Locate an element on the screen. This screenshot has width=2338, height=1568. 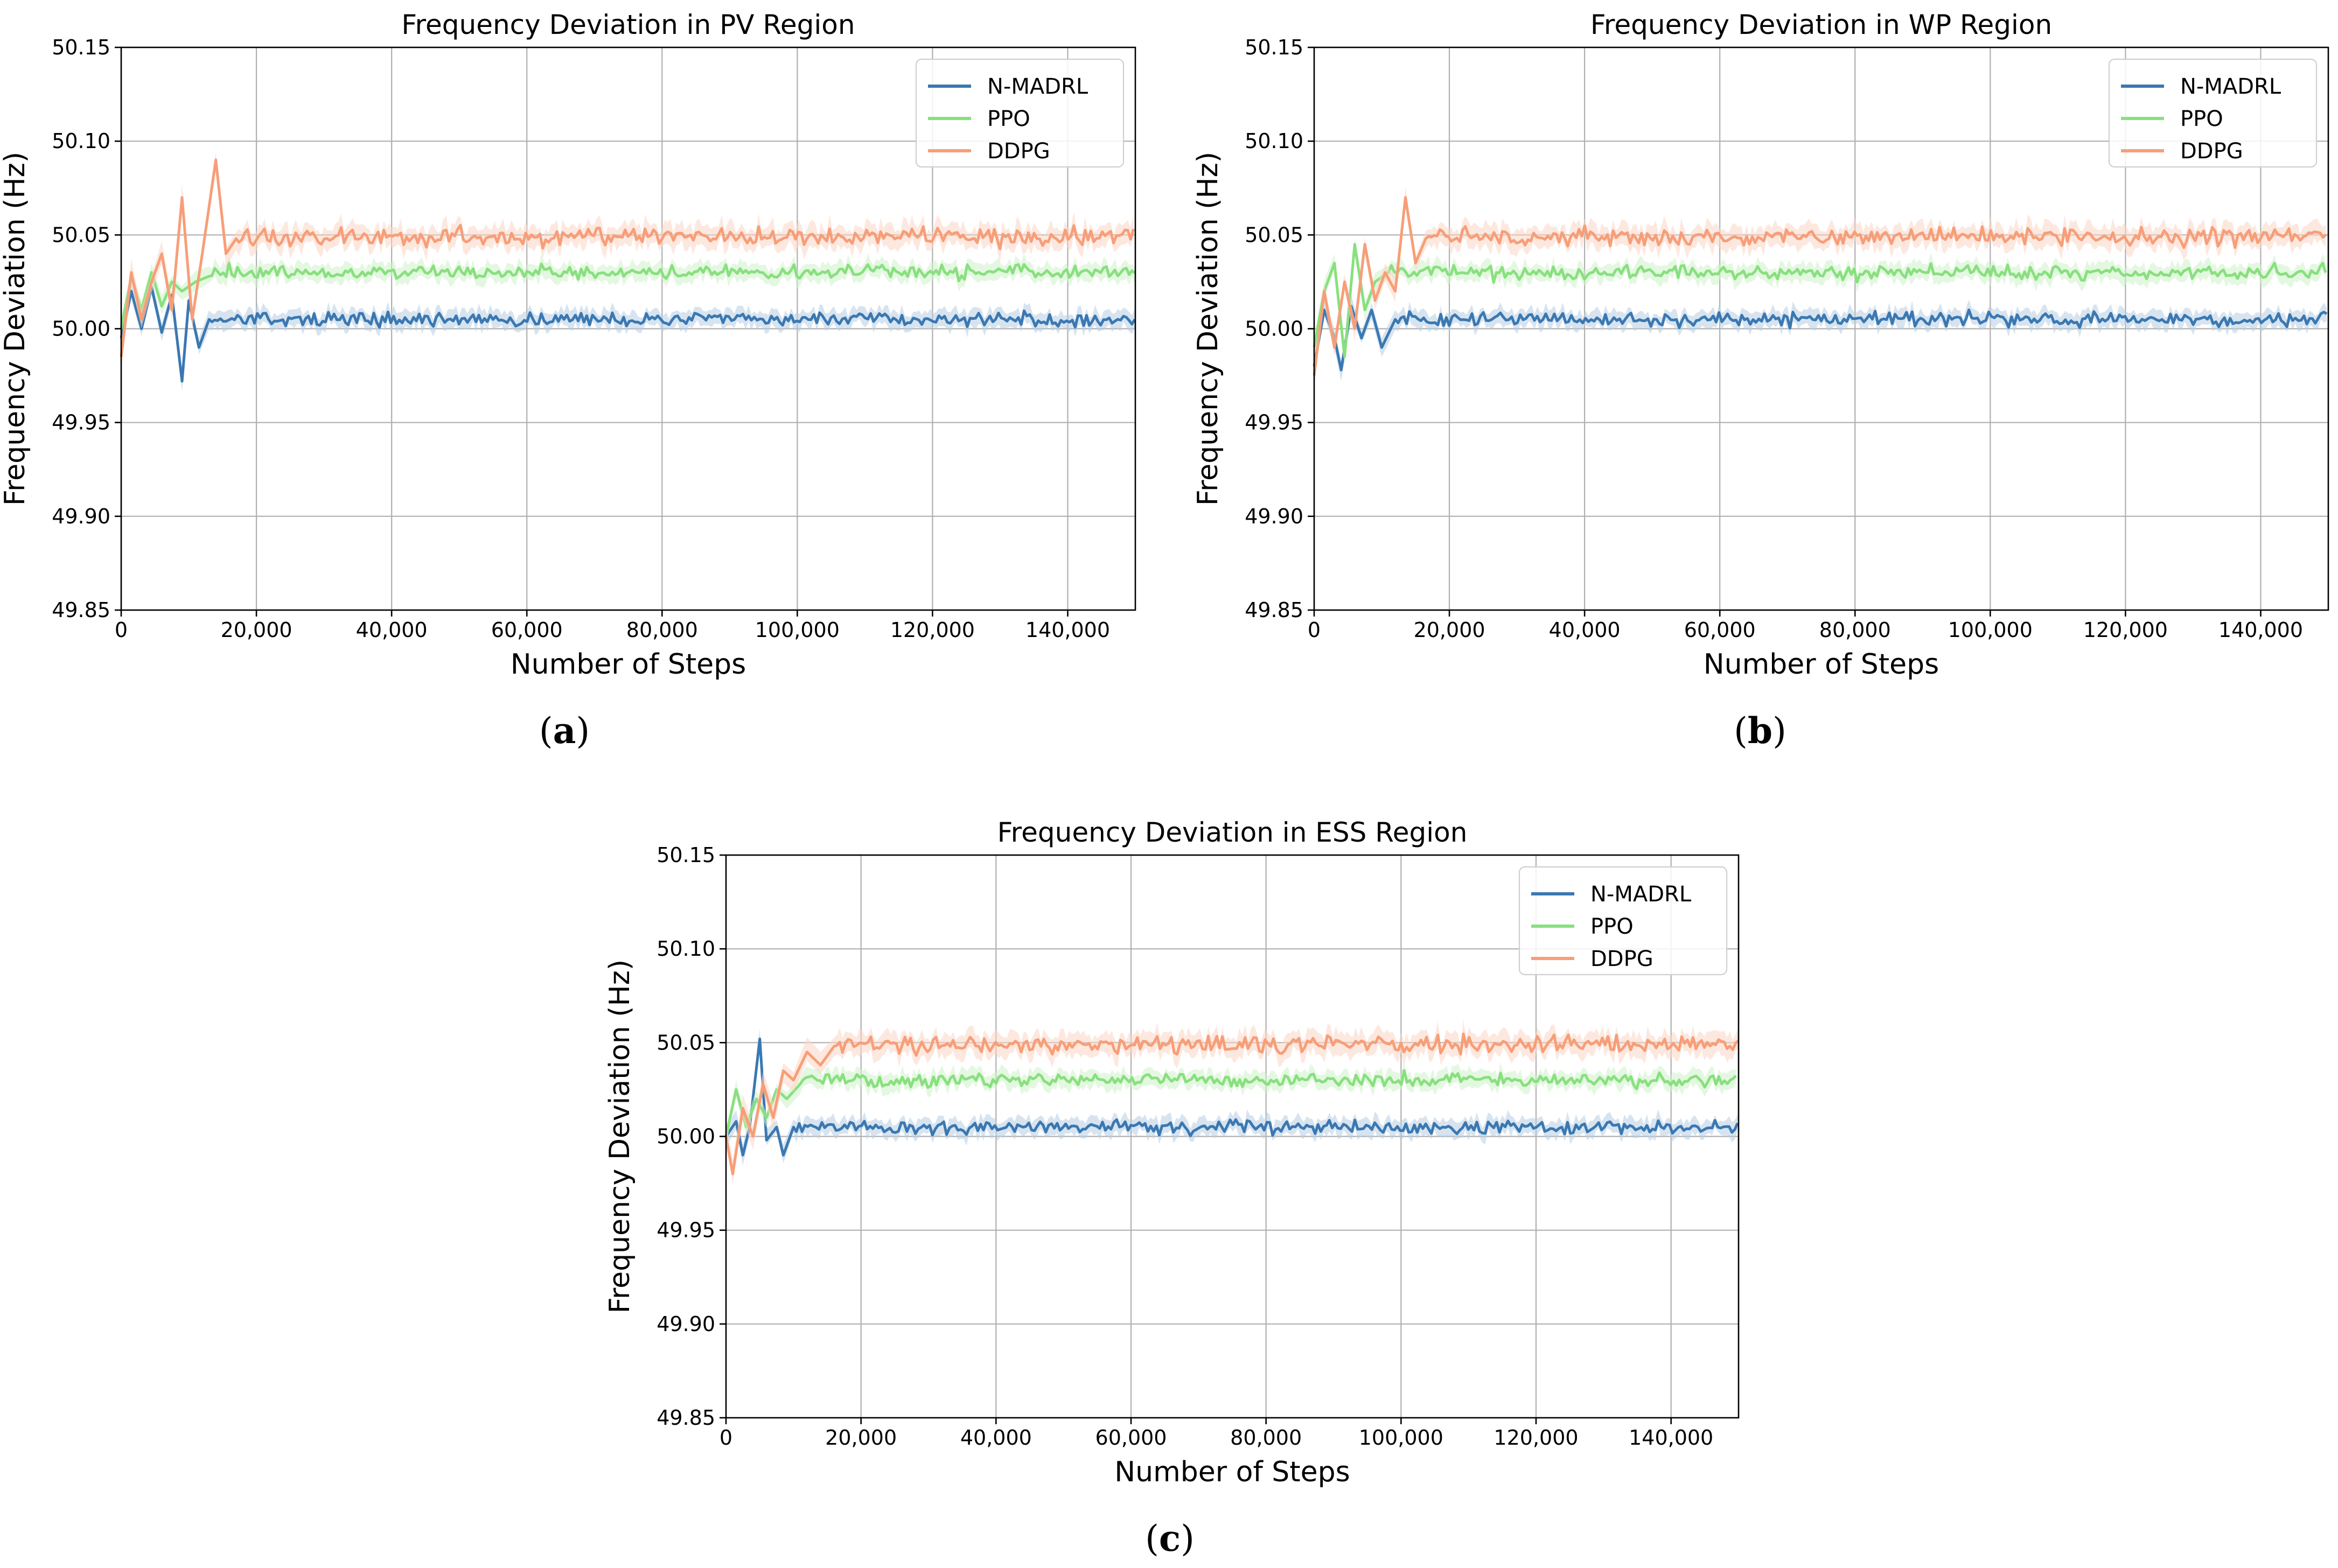
caption-a-letter: a is located at coordinates (565, 731).